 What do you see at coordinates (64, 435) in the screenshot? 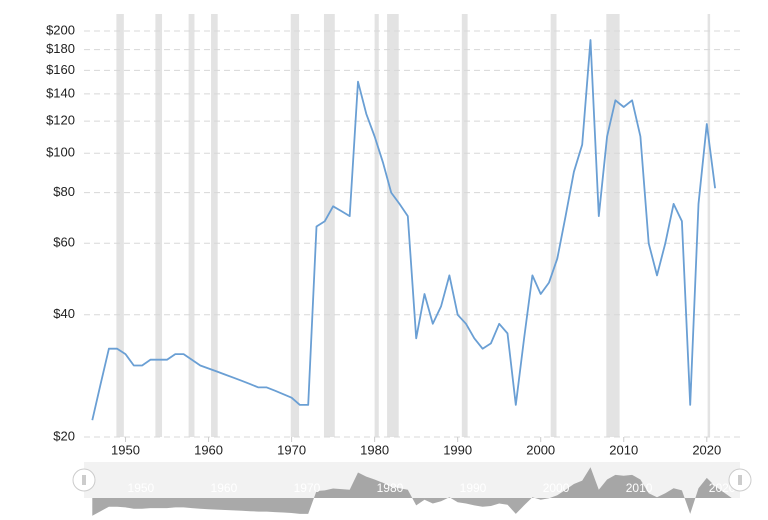
I see `y-tick-label: $20` at bounding box center [64, 435].